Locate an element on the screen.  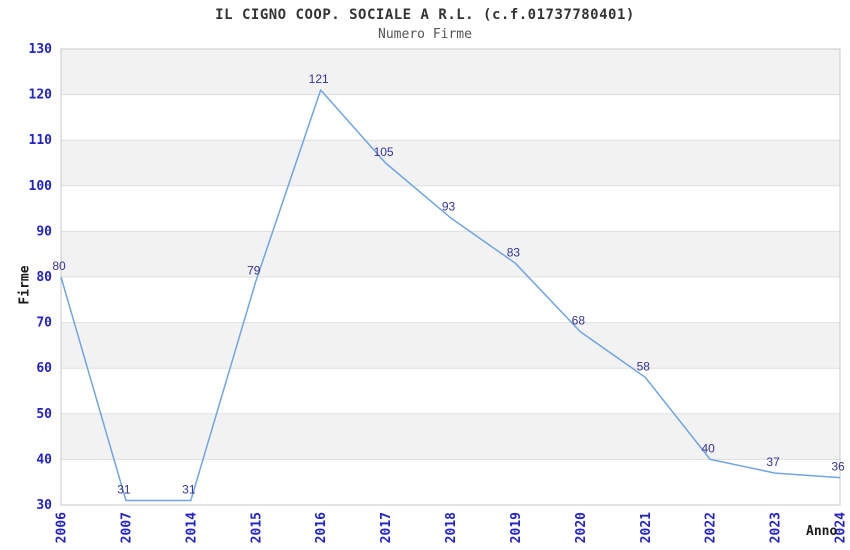
y-tick-label: 60 is located at coordinates (44, 368).